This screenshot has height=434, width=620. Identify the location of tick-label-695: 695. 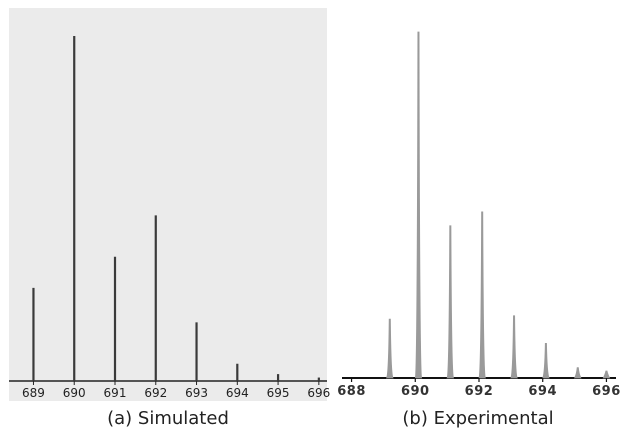
(278, 393).